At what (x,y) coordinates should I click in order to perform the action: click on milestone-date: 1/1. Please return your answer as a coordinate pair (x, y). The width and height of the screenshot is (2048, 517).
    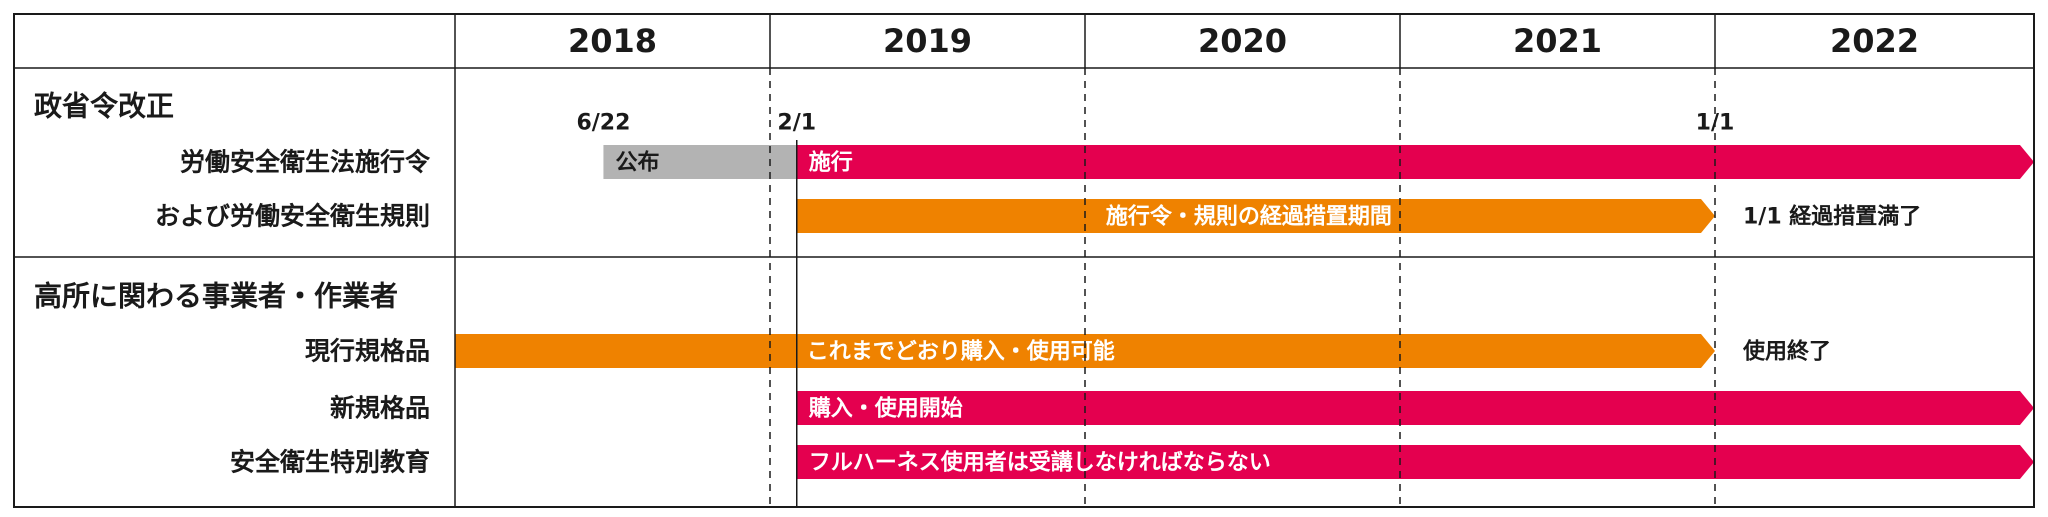
    Looking at the image, I should click on (1715, 123).